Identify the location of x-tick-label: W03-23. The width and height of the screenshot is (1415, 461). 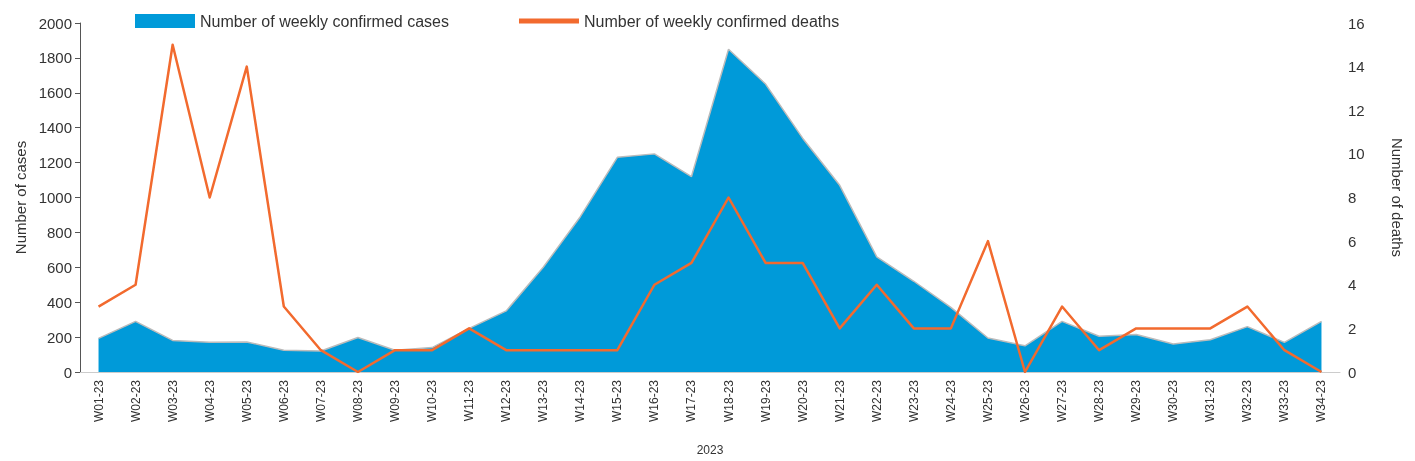
(172, 401).